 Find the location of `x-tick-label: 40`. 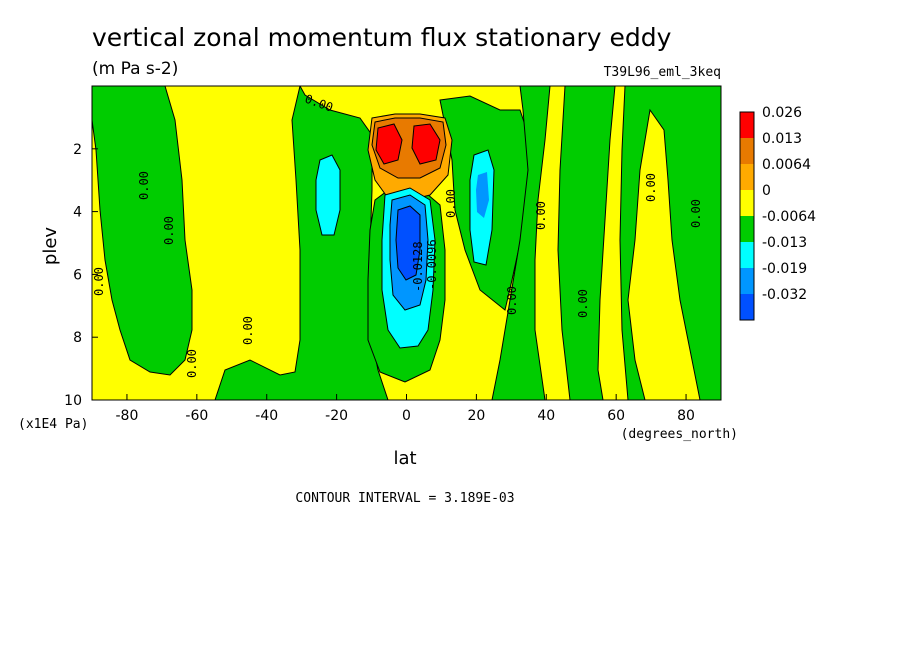

x-tick-label: 40 is located at coordinates (546, 416).